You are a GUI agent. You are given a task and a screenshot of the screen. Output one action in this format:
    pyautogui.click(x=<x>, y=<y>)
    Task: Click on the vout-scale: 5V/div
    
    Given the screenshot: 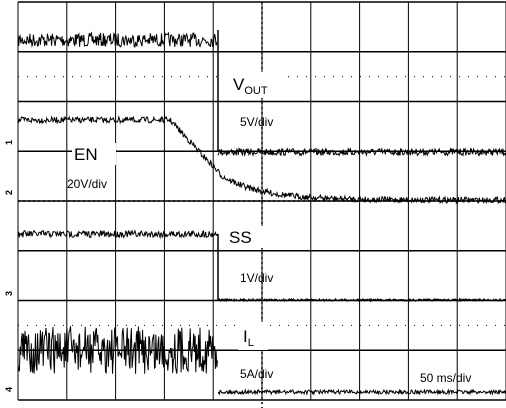 What is the action you would take?
    pyautogui.click(x=256, y=122)
    